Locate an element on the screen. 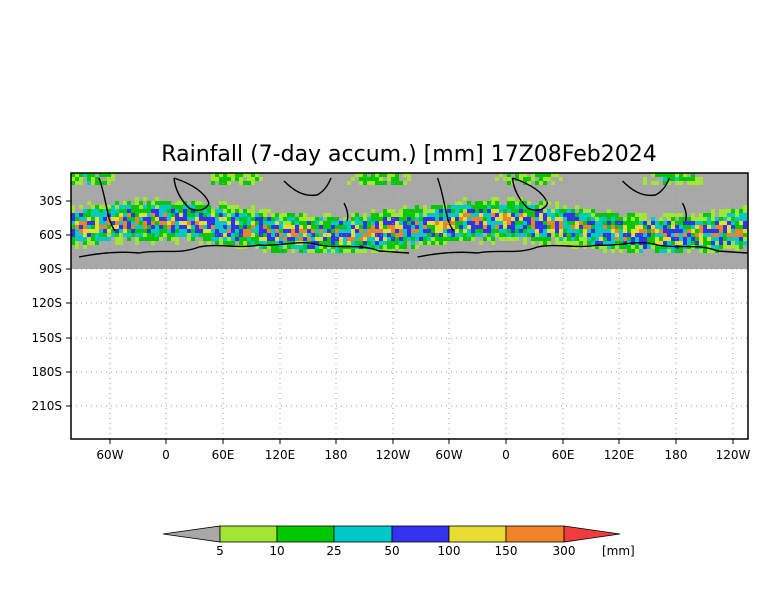  lat-tick-label: 120S is located at coordinates (46, 303).